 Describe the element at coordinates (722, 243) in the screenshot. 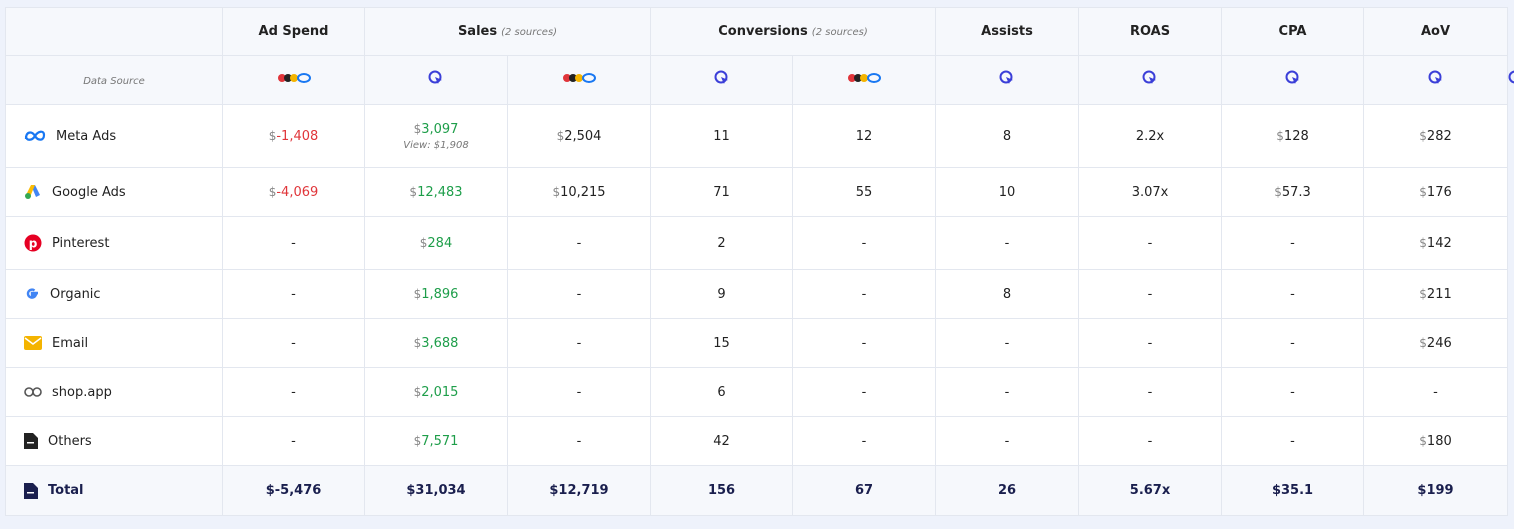

I see `metric-cell: 2` at that location.